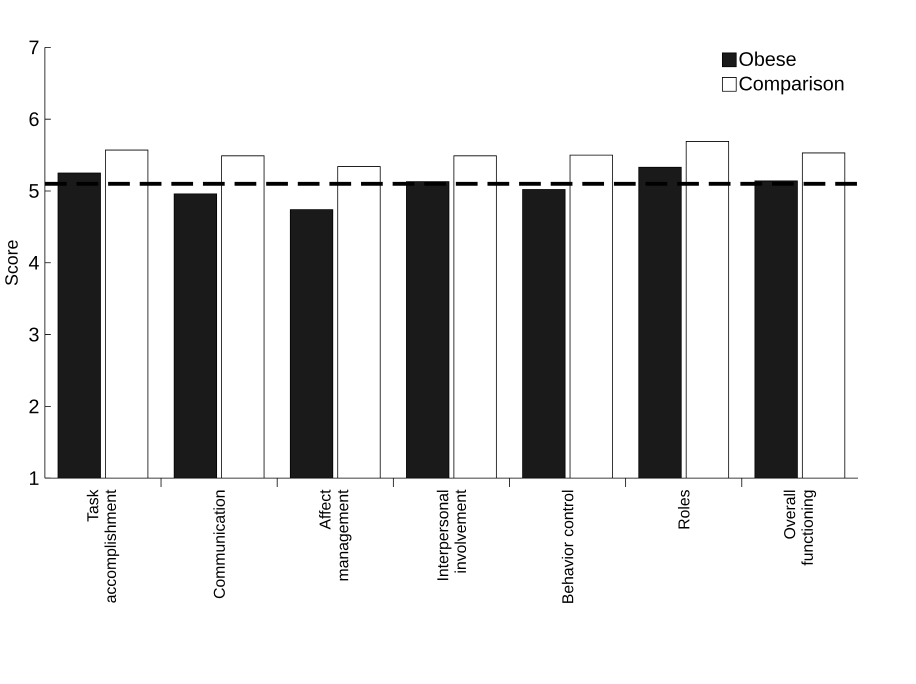 The image size is (916, 684). What do you see at coordinates (451, 535) in the screenshot?
I see `x-tick-label: Interpersonal involvement` at bounding box center [451, 535].